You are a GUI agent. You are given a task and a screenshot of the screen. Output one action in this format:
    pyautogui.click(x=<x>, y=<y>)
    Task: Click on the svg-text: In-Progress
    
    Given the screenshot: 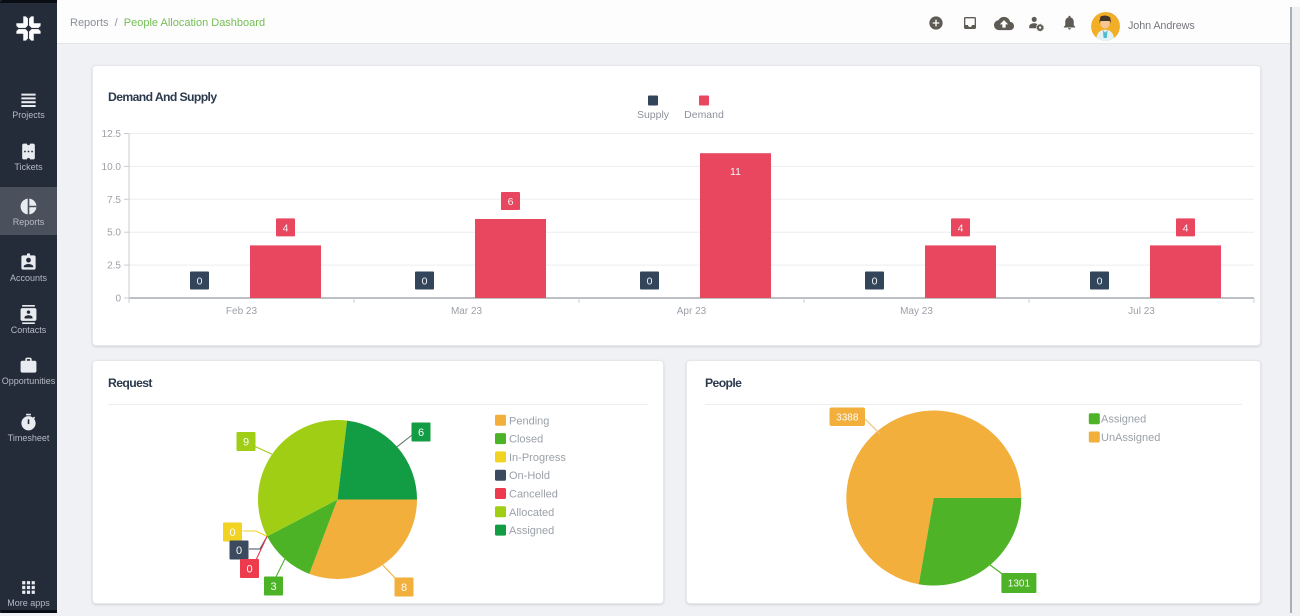 What is the action you would take?
    pyautogui.click(x=537, y=458)
    